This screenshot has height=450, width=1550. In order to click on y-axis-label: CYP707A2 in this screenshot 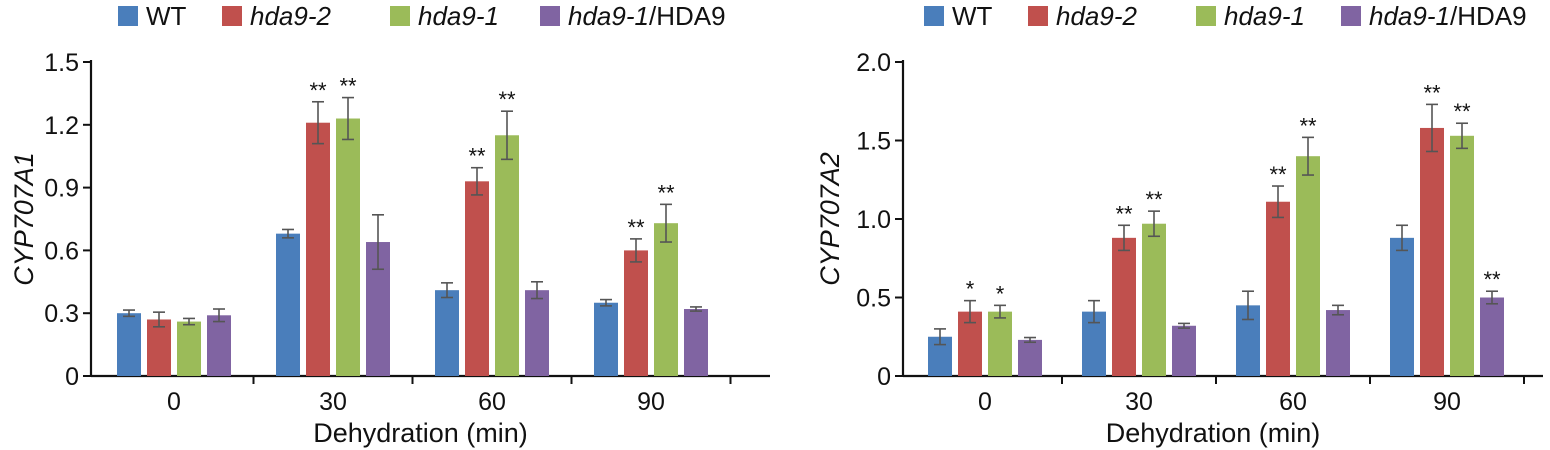, I will do `click(830, 219)`.